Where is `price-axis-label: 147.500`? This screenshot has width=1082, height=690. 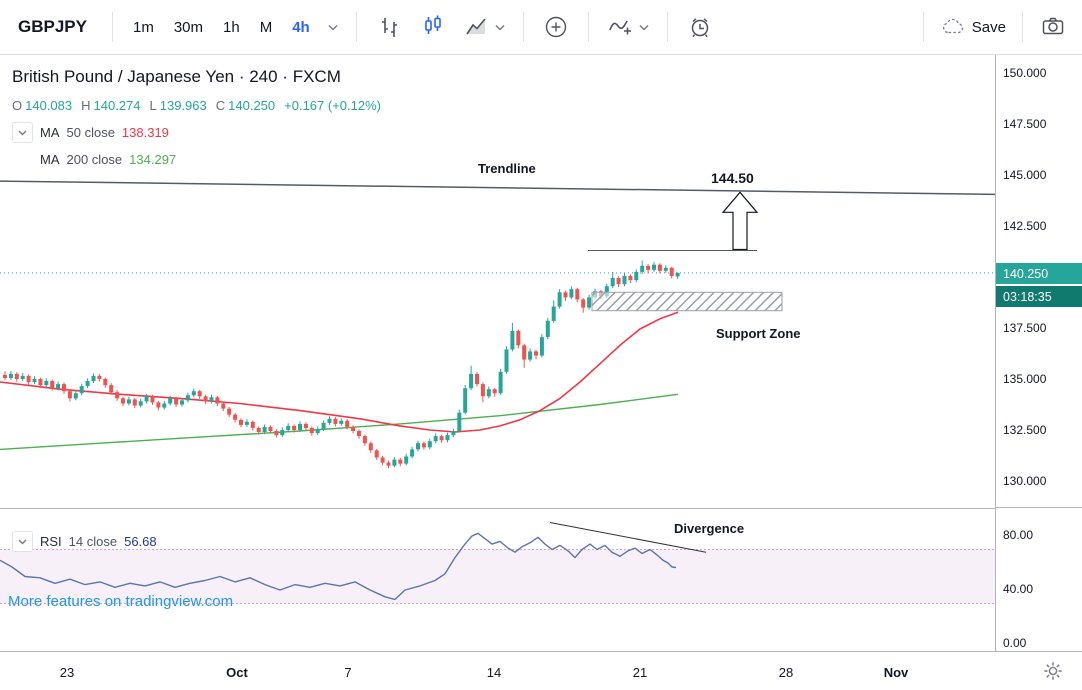 price-axis-label: 147.500 is located at coordinates (1025, 124).